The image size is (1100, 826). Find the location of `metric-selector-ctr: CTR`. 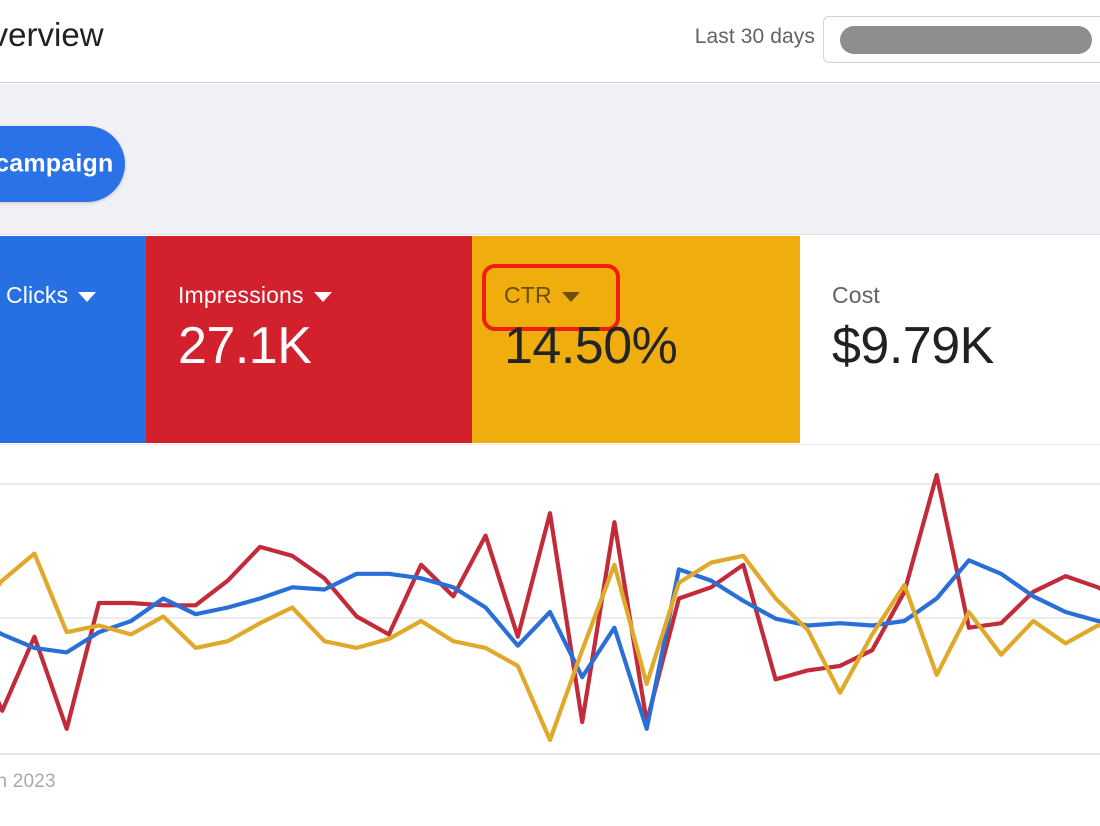

metric-selector-ctr: CTR is located at coordinates (542, 295).